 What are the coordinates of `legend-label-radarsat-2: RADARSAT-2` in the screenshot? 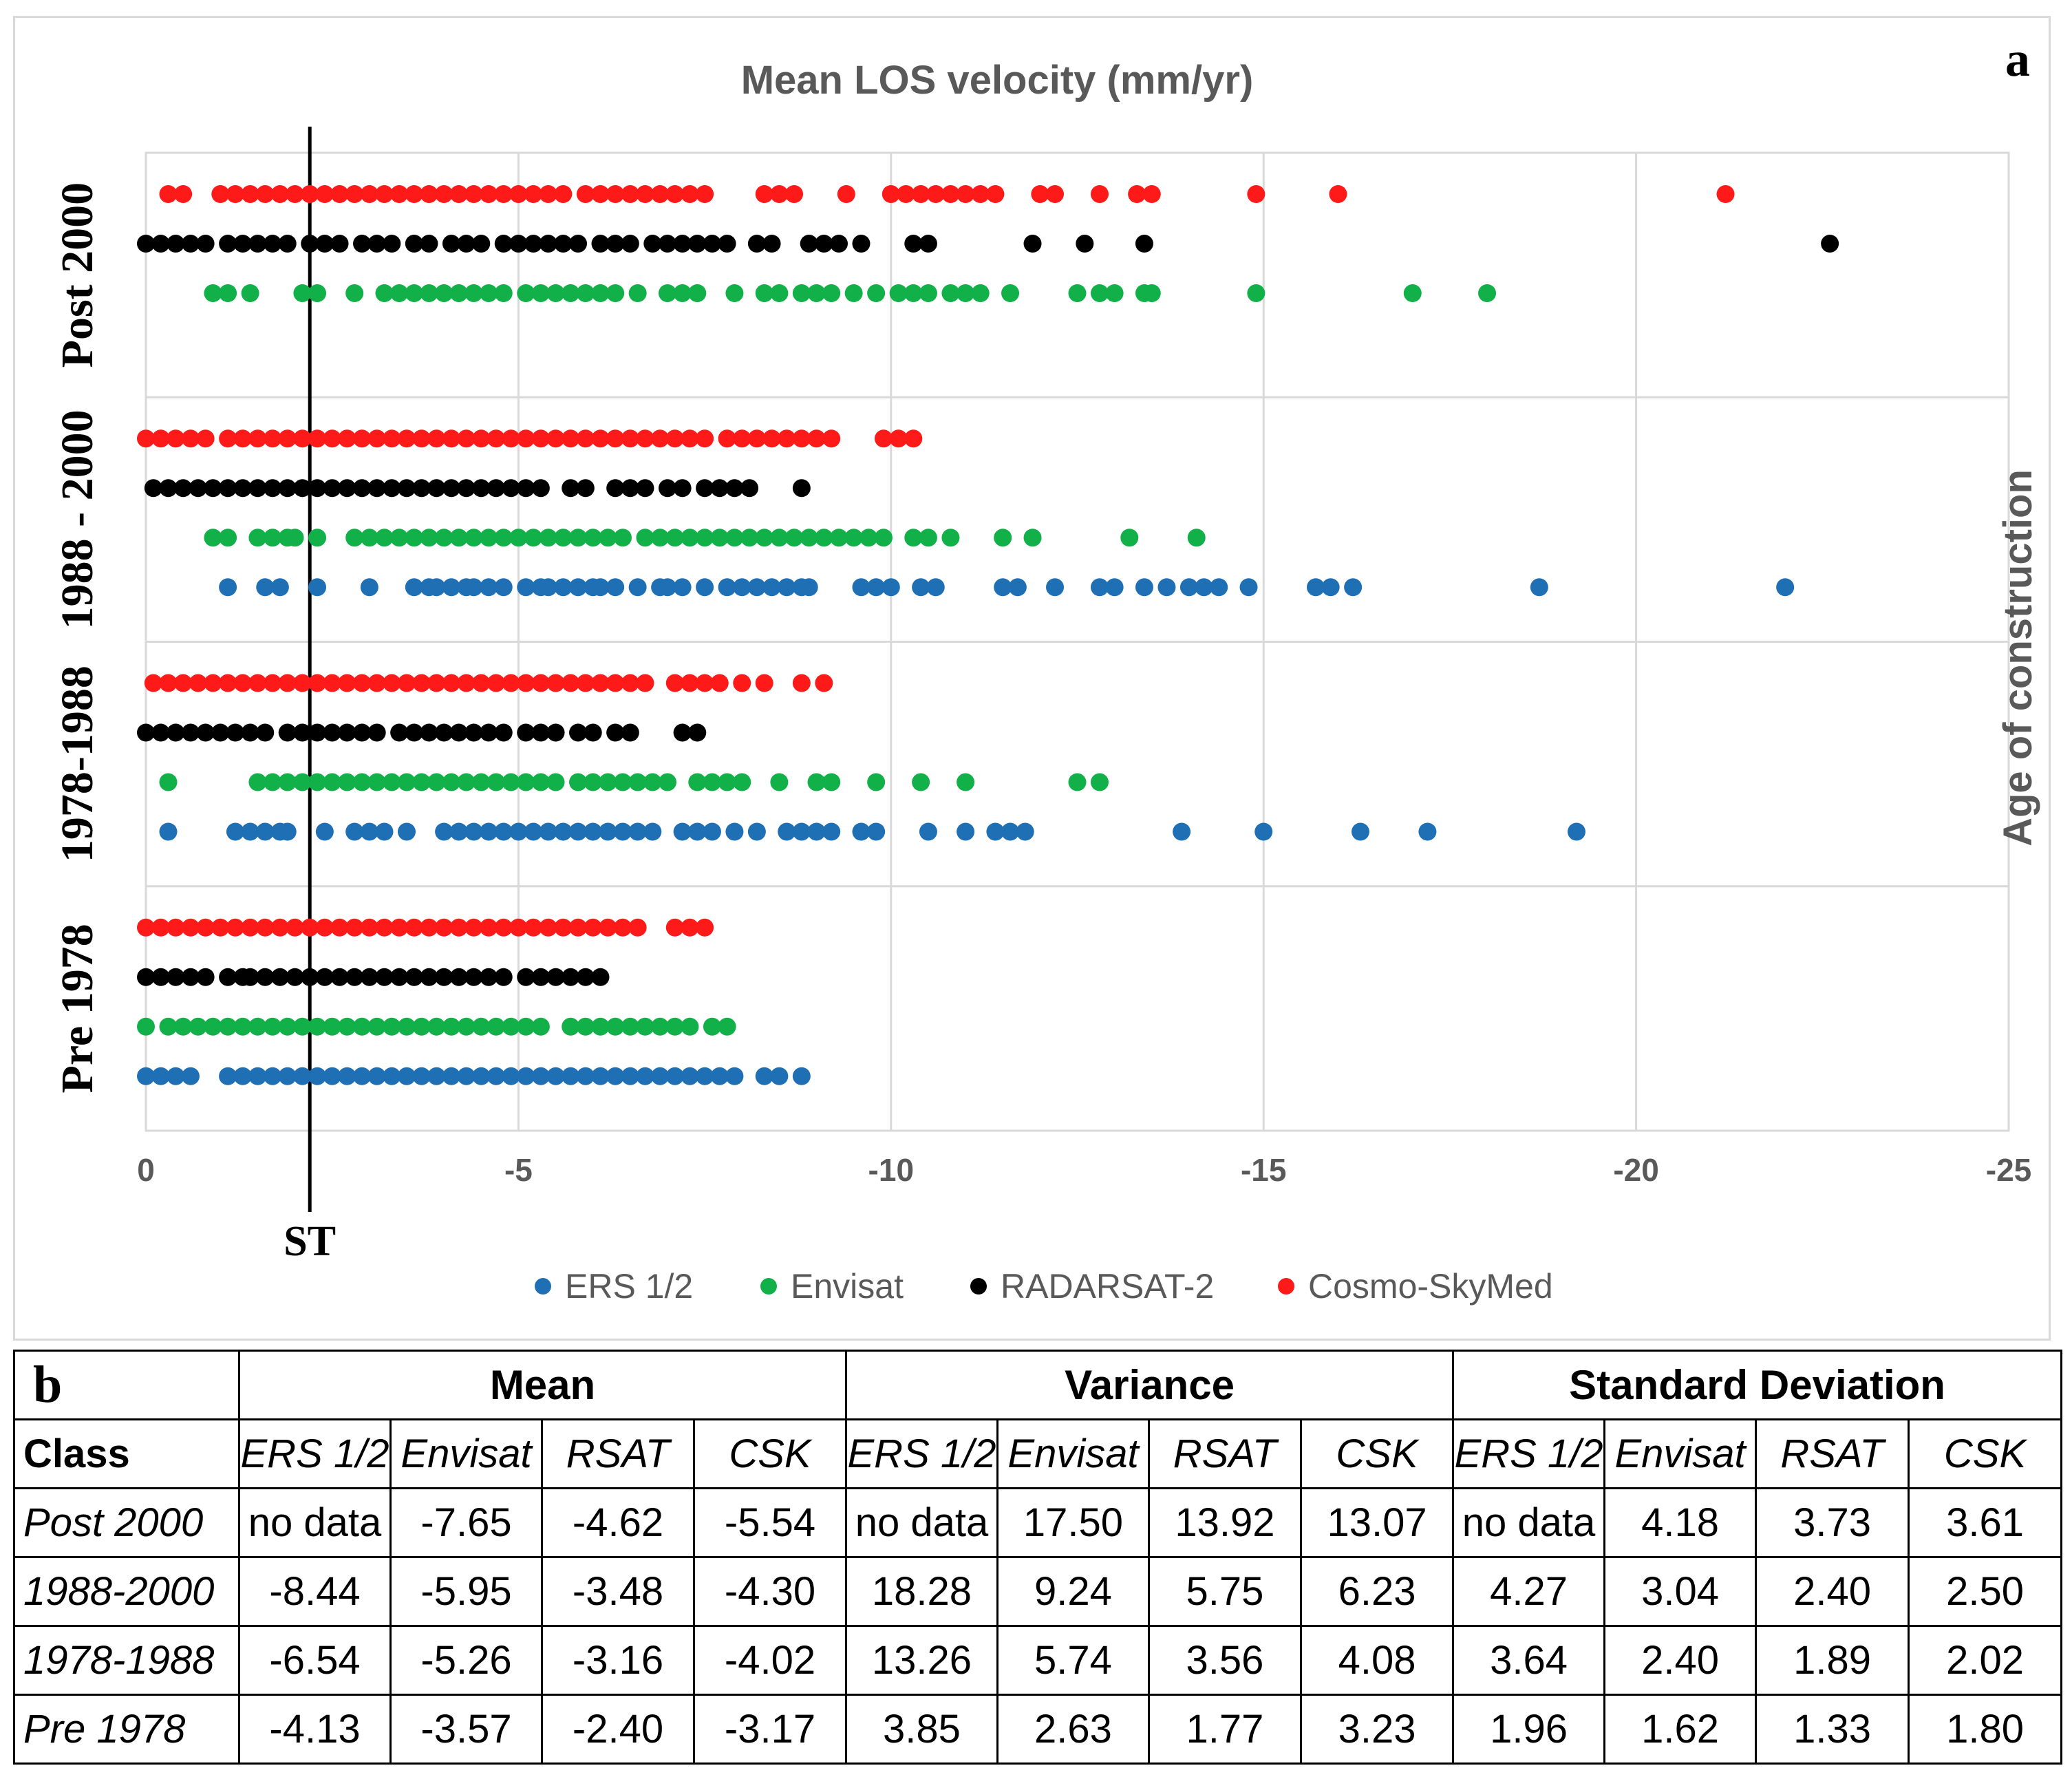 It's located at (1107, 1286).